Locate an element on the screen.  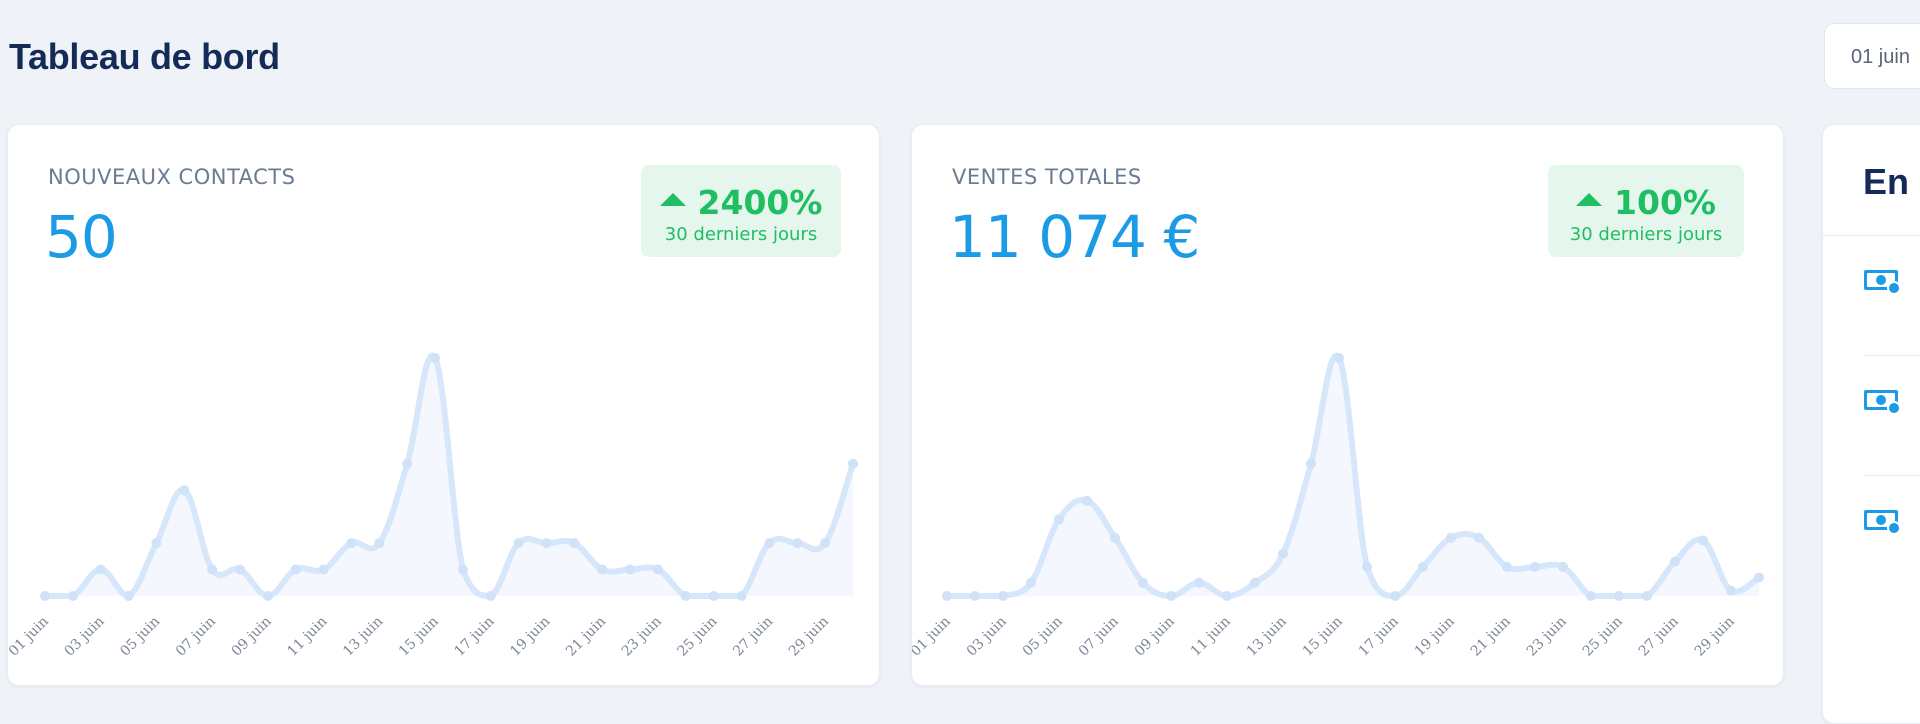
x-tick-label: 13 juin is located at coordinates (363, 637).